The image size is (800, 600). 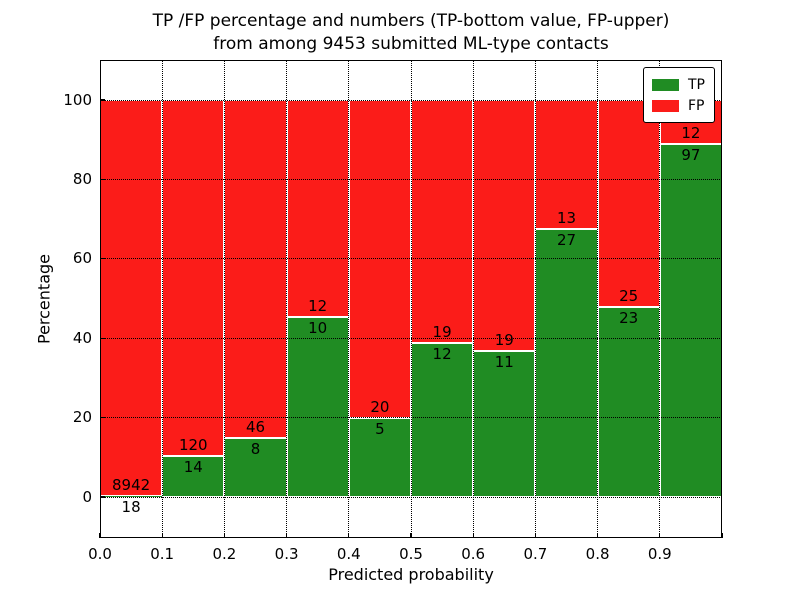 I want to click on tp-legend-swatch, so click(x=665, y=84).